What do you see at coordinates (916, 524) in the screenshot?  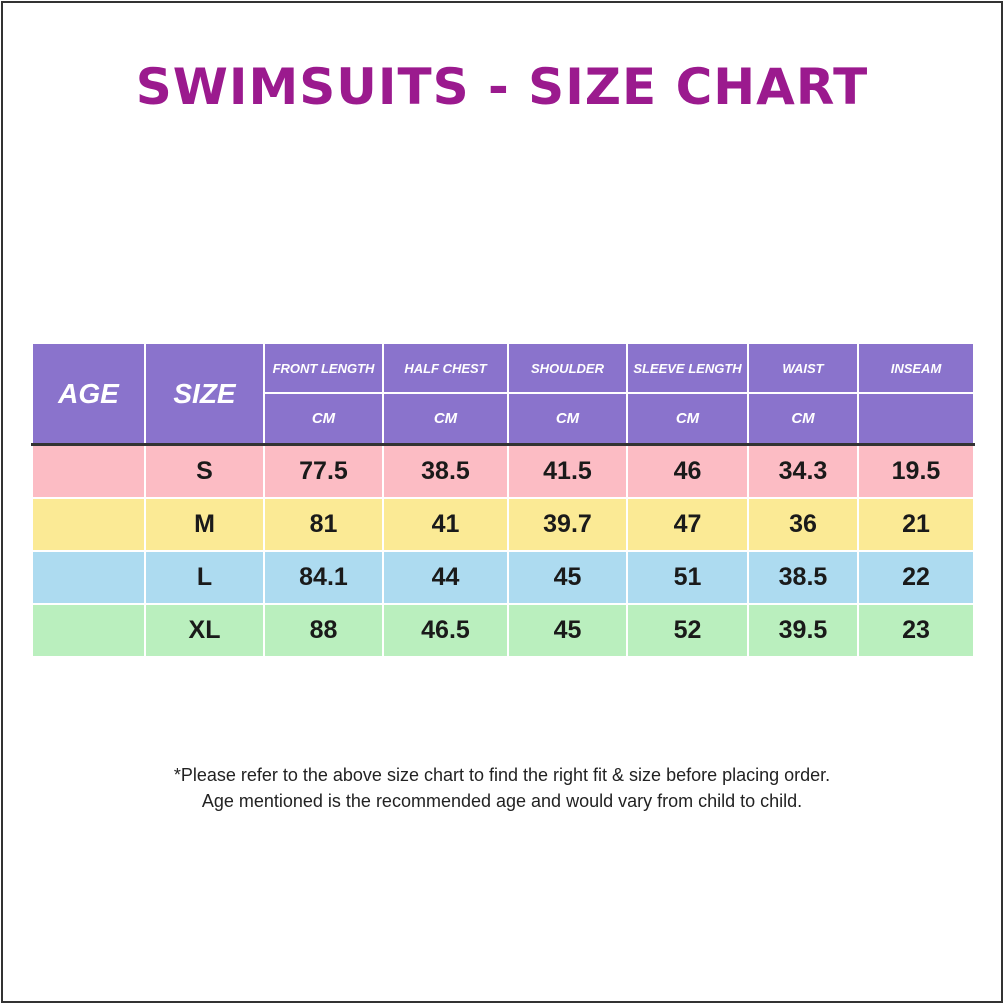 I see `measurement-cell: 21` at bounding box center [916, 524].